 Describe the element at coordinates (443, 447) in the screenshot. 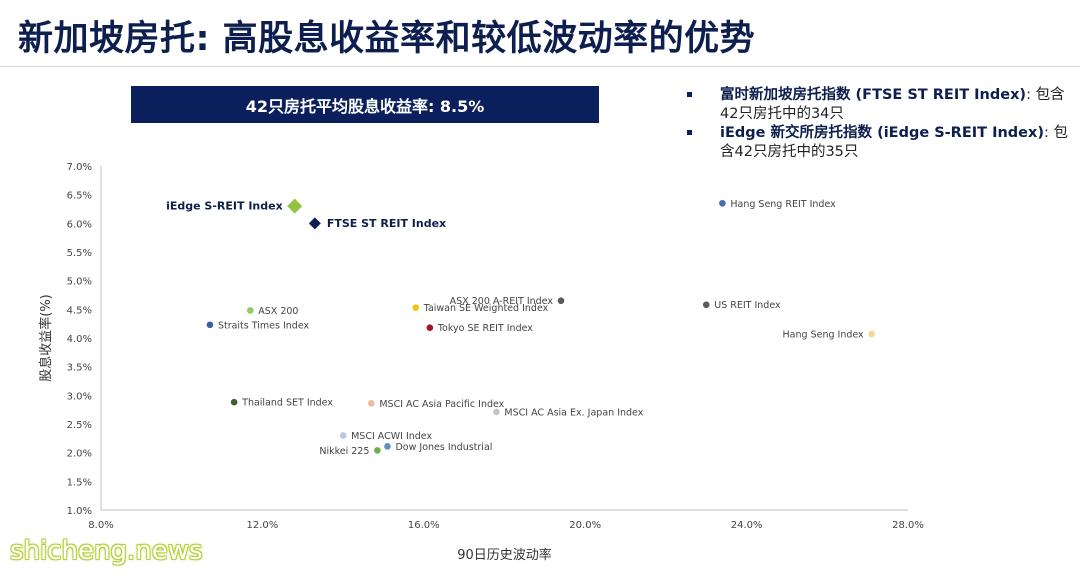

I see `point-label: Dow Jones Industrial` at that location.